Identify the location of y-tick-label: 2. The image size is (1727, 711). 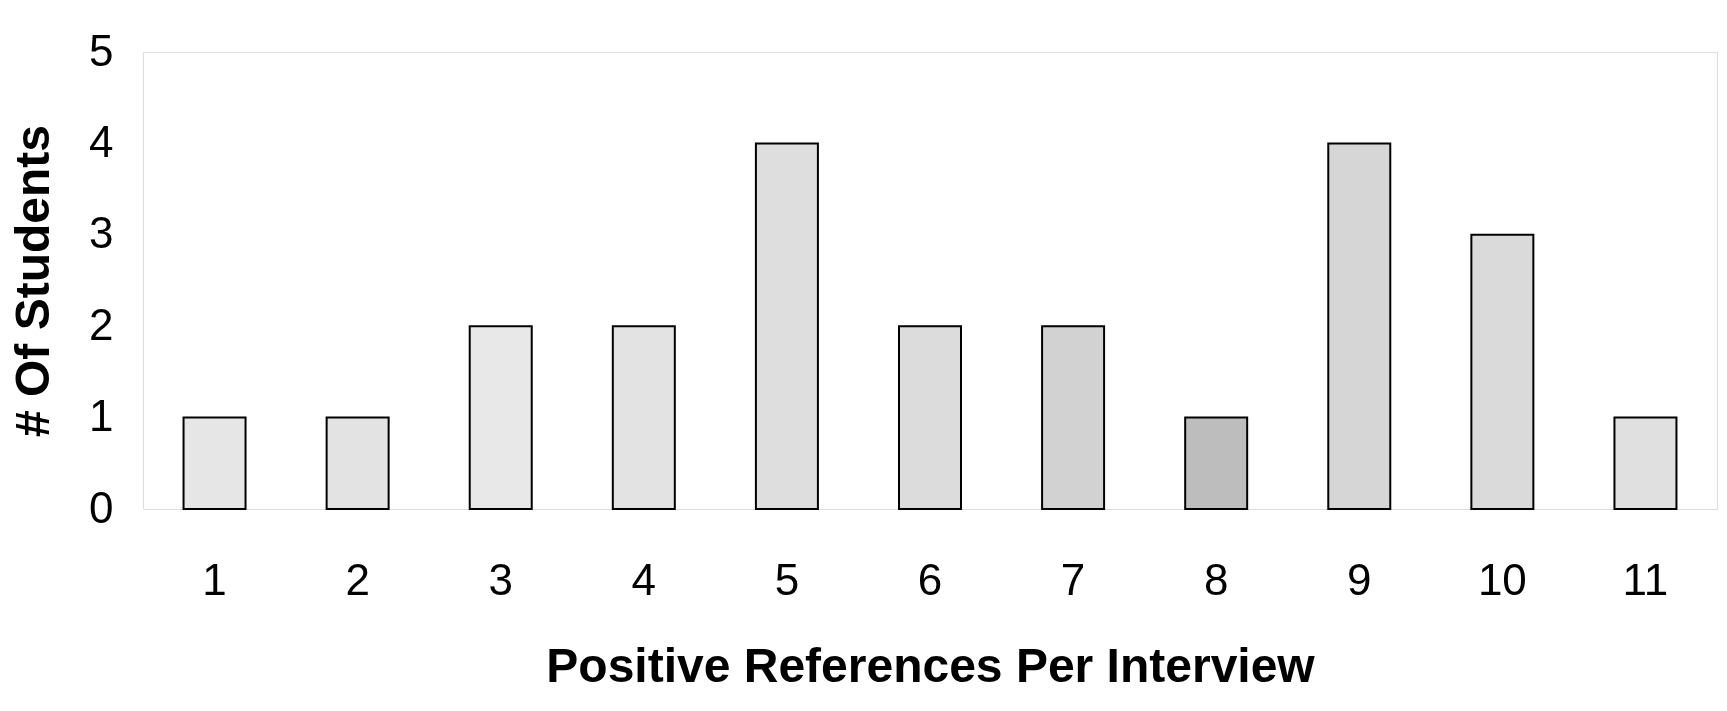
(101, 324).